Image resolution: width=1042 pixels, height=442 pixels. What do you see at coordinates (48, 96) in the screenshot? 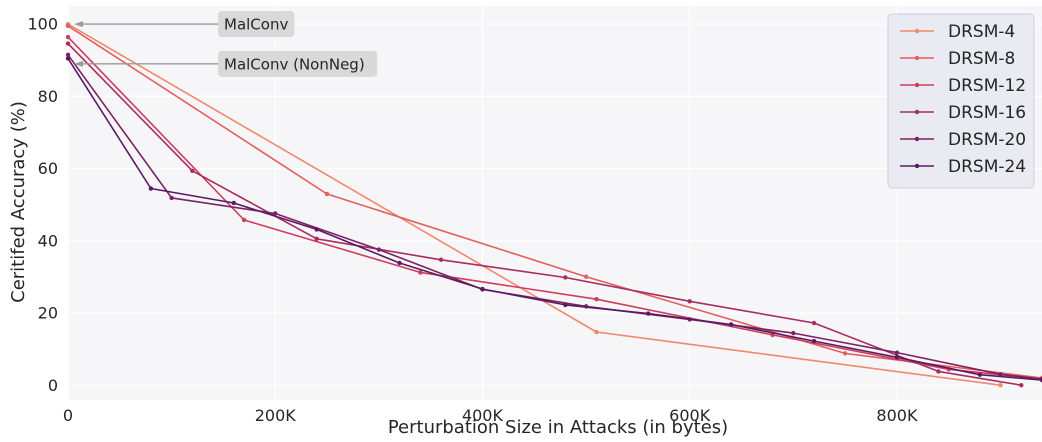
I see `y-tick-label: 80` at bounding box center [48, 96].